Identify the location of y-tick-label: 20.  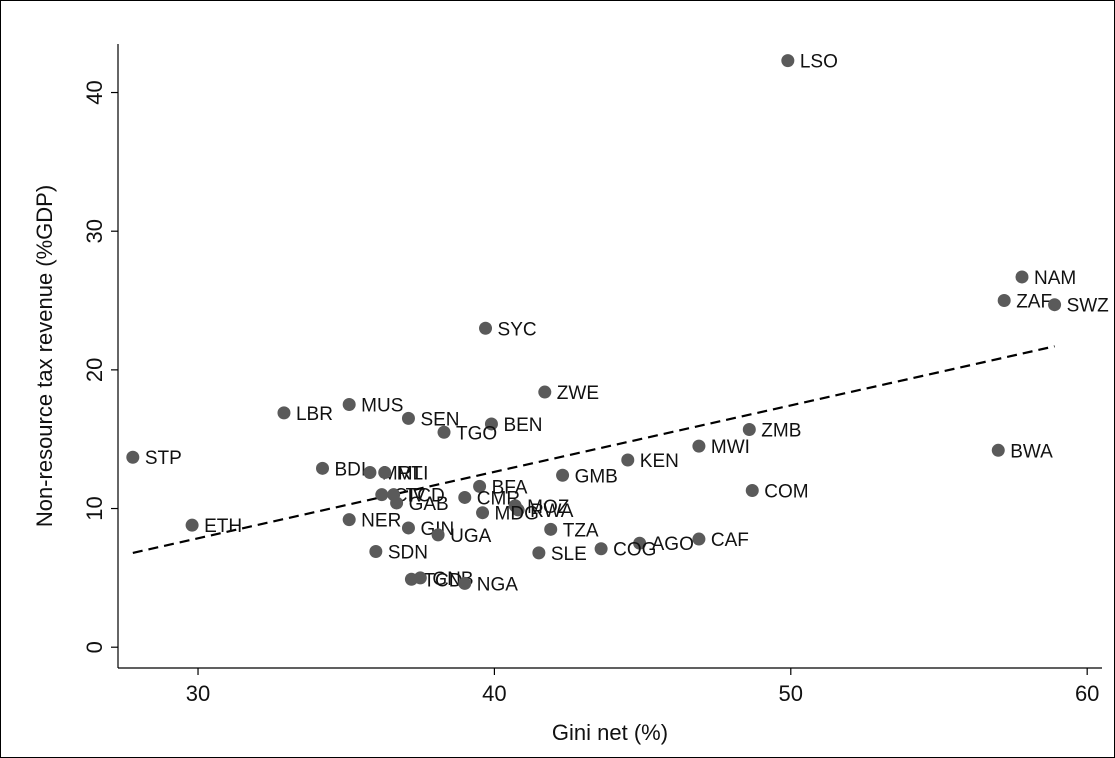
(94, 370).